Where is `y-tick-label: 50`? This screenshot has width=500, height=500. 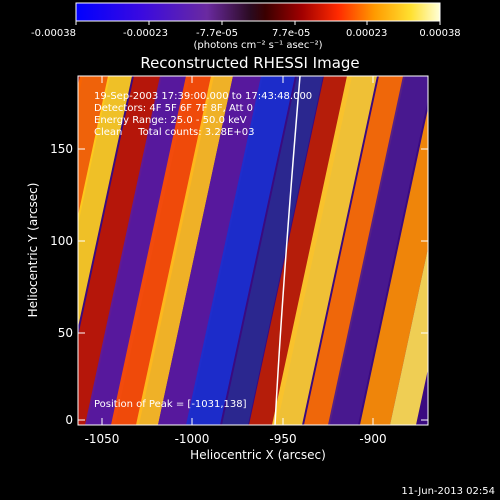
y-tick-label: 50 is located at coordinates (65, 333).